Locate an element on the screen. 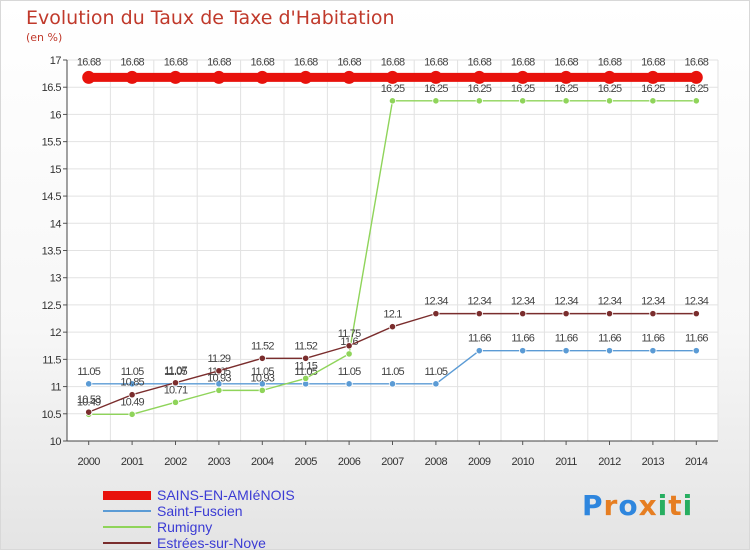 This screenshot has width=750, height=550. legend-item: SAINS-EN-AMIéNOIS is located at coordinates (199, 495).